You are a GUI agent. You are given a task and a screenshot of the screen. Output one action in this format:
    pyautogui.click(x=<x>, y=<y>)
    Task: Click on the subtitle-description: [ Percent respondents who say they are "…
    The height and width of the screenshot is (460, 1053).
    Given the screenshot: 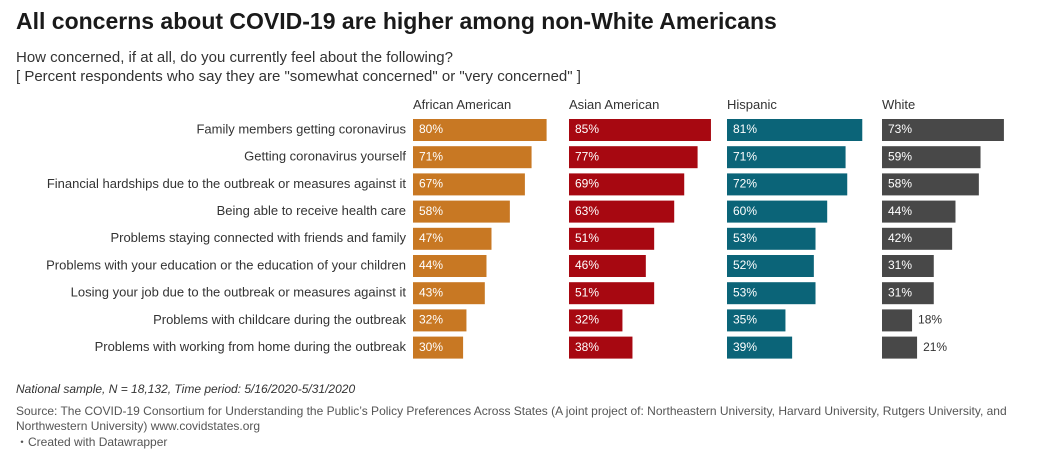 What is the action you would take?
    pyautogui.click(x=298, y=76)
    